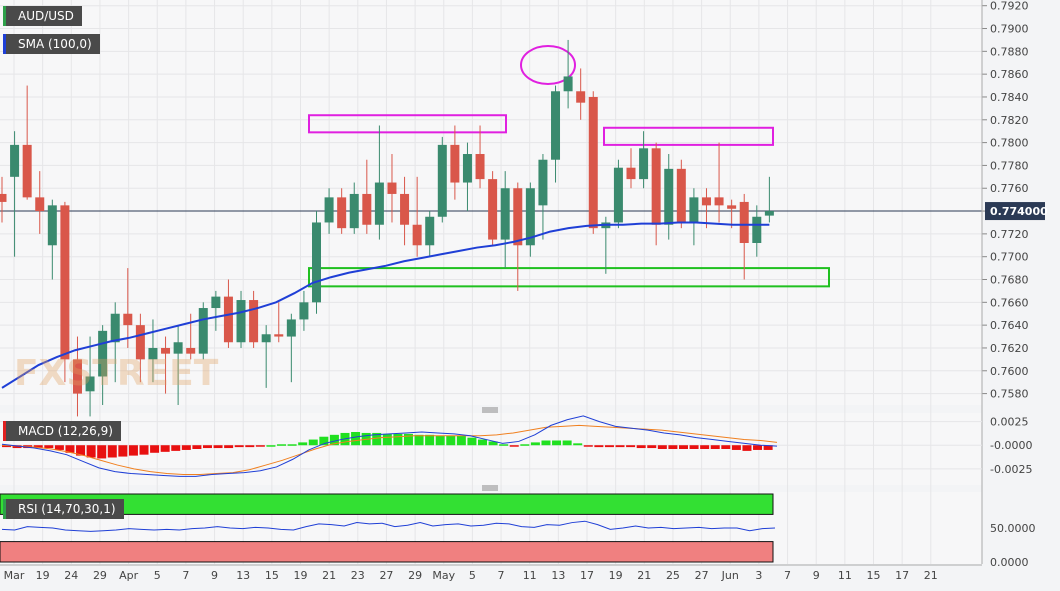 The width and height of the screenshot is (1060, 591). I want to click on legend-sma-label: SMA (100,0), so click(51, 44).